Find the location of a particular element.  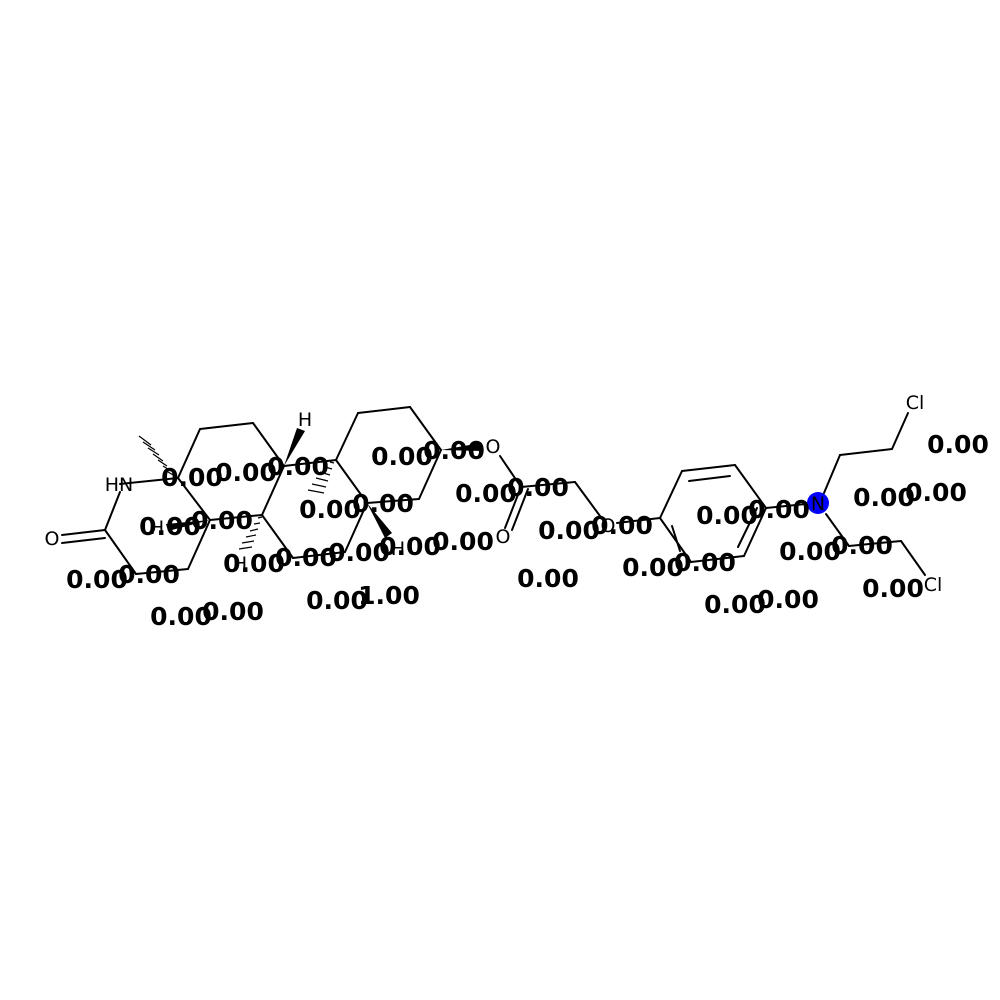

atom-label-n: N is located at coordinates (818, 504).